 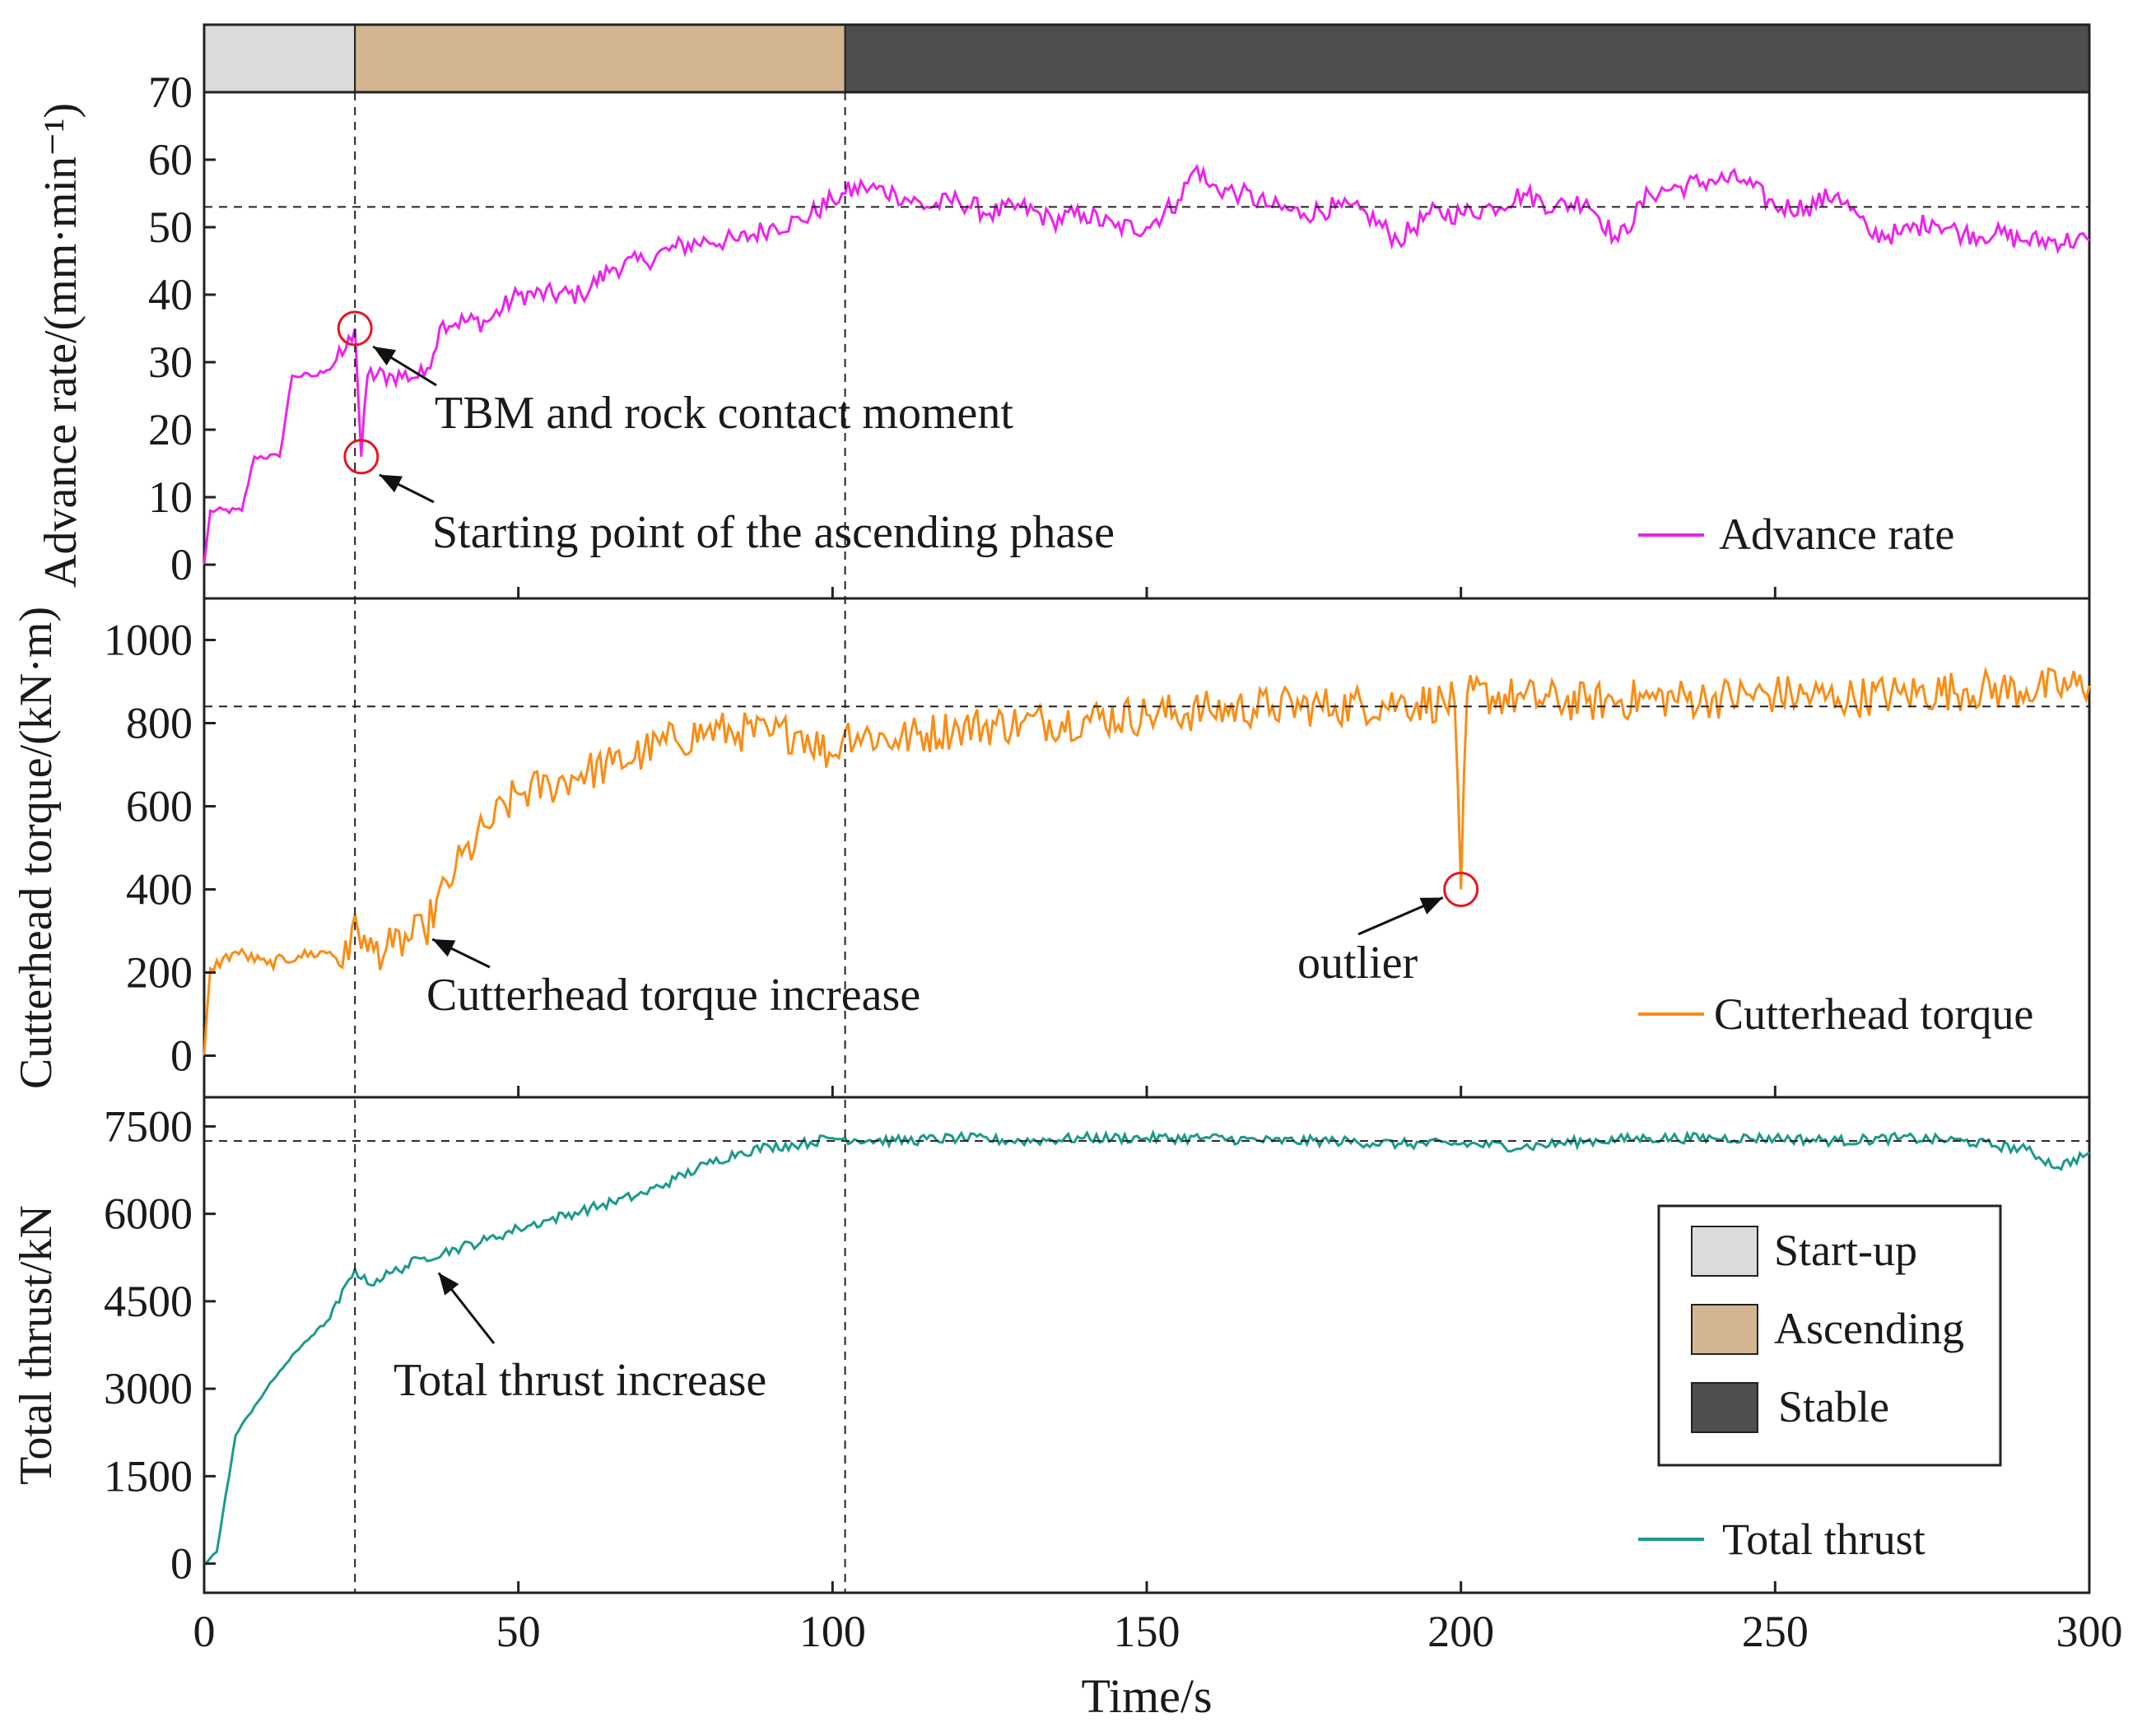 I want to click on phase-legend-label-stable: Stable, so click(x=1833, y=1406).